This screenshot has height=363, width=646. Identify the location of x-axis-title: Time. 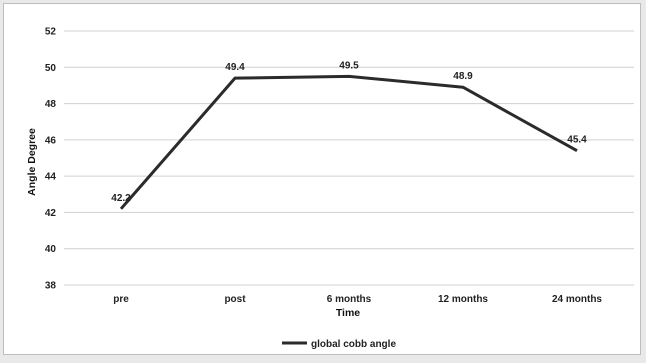
(348, 313).